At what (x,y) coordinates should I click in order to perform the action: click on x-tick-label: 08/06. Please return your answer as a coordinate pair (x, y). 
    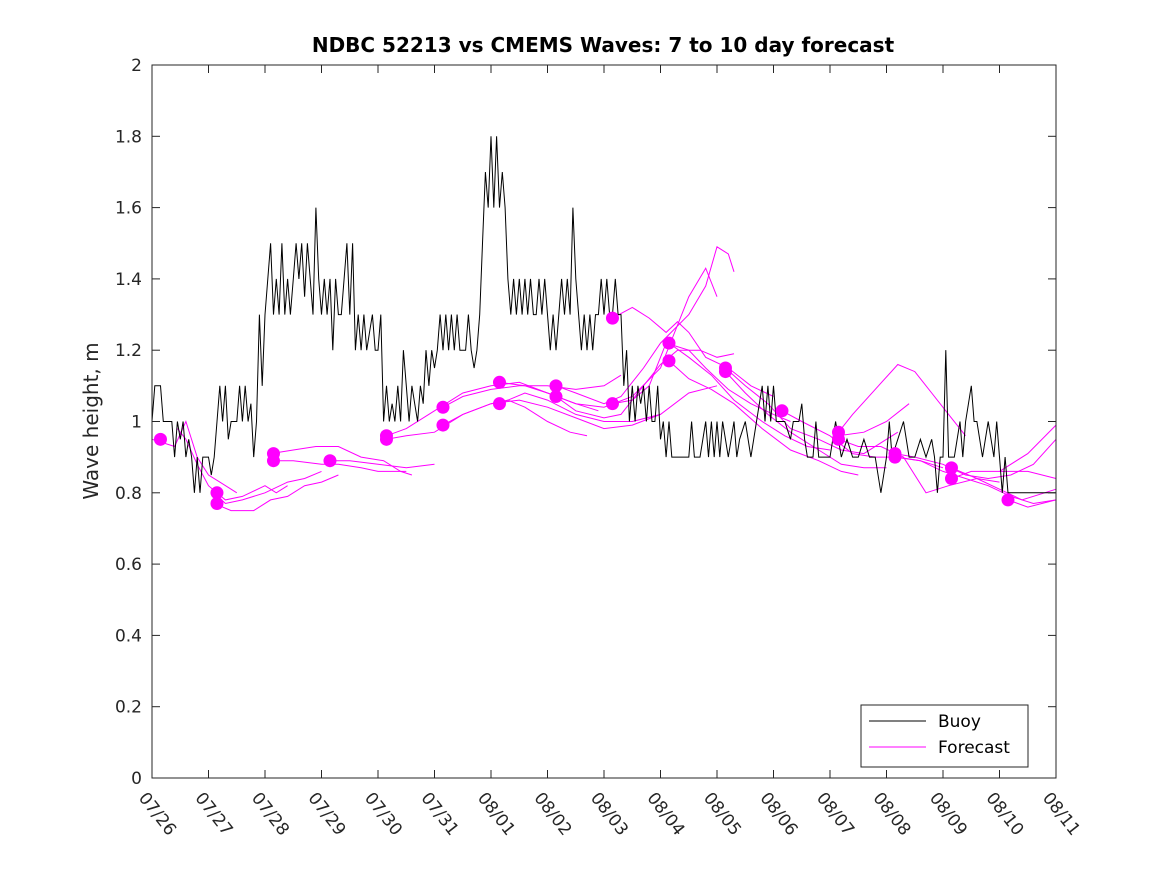
    Looking at the image, I should click on (779, 814).